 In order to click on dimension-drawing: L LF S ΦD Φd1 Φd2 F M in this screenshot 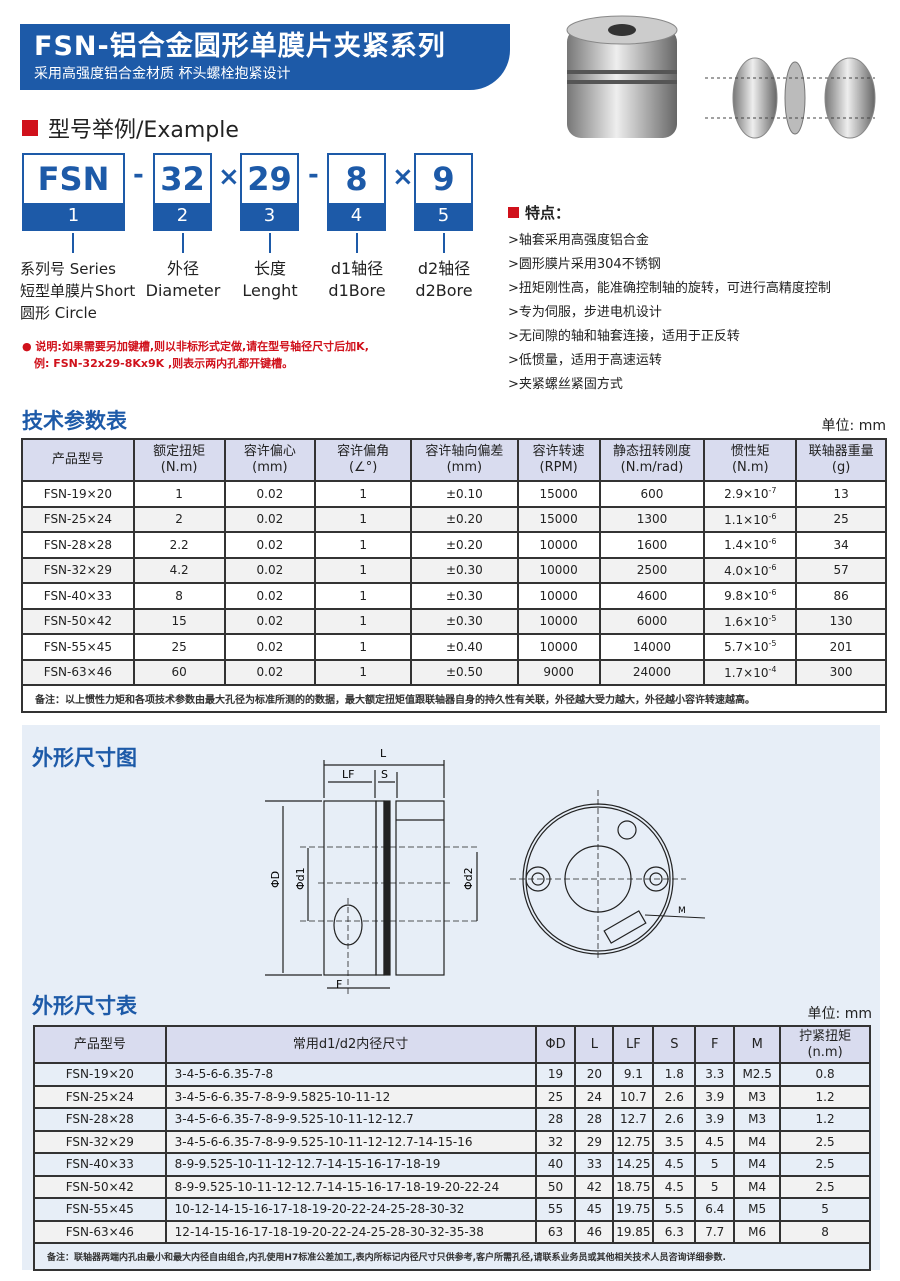, I will do `click(485, 871)`.